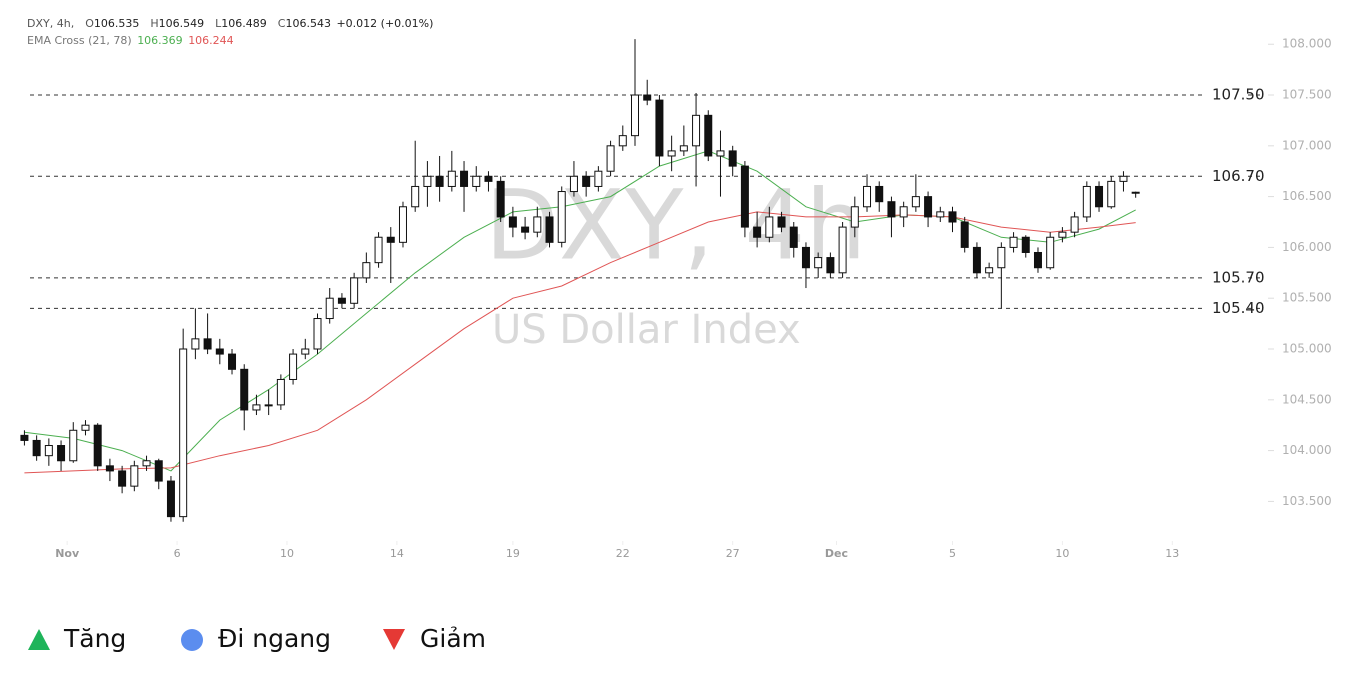 The height and width of the screenshot is (692, 1356). What do you see at coordinates (79, 40) in the screenshot?
I see `indicator: EMA Cross (21, 78)` at bounding box center [79, 40].